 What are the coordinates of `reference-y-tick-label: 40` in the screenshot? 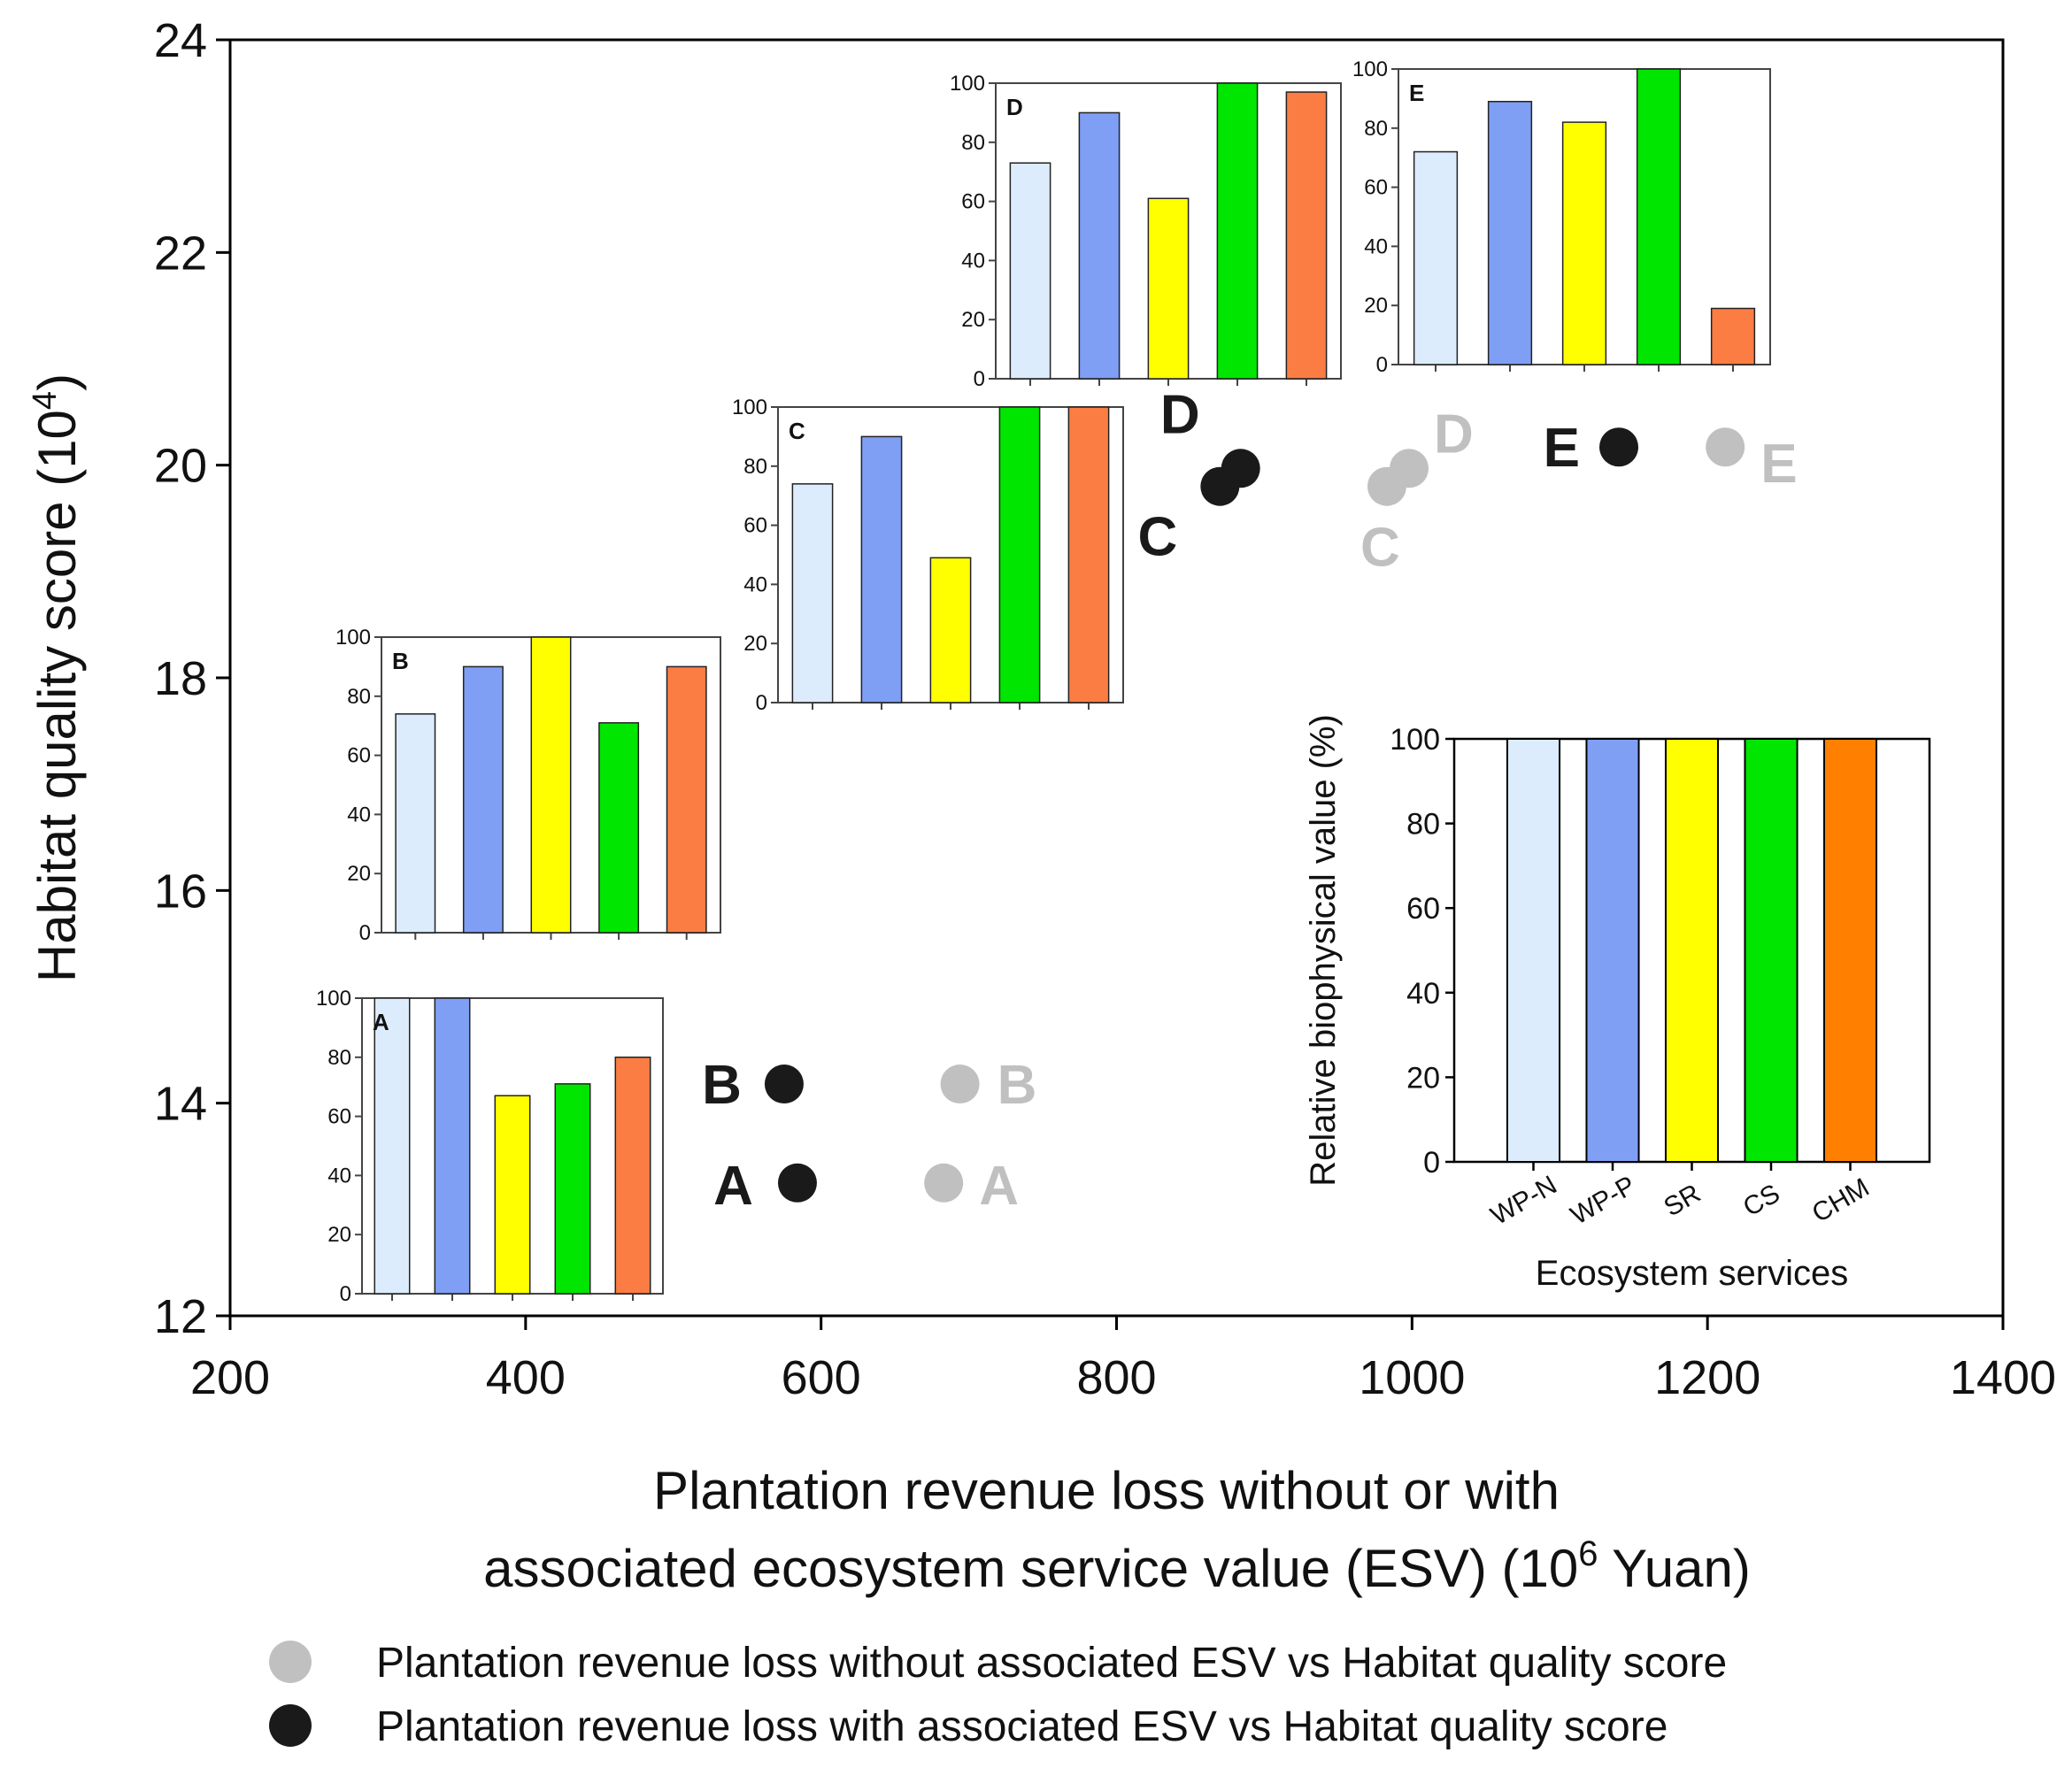 It's located at (1423, 994).